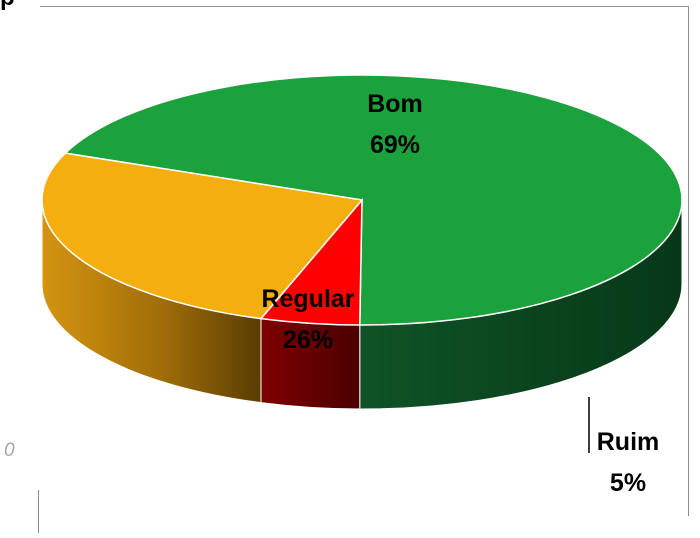  I want to click on axis-label-fragment: 0, so click(9, 450).